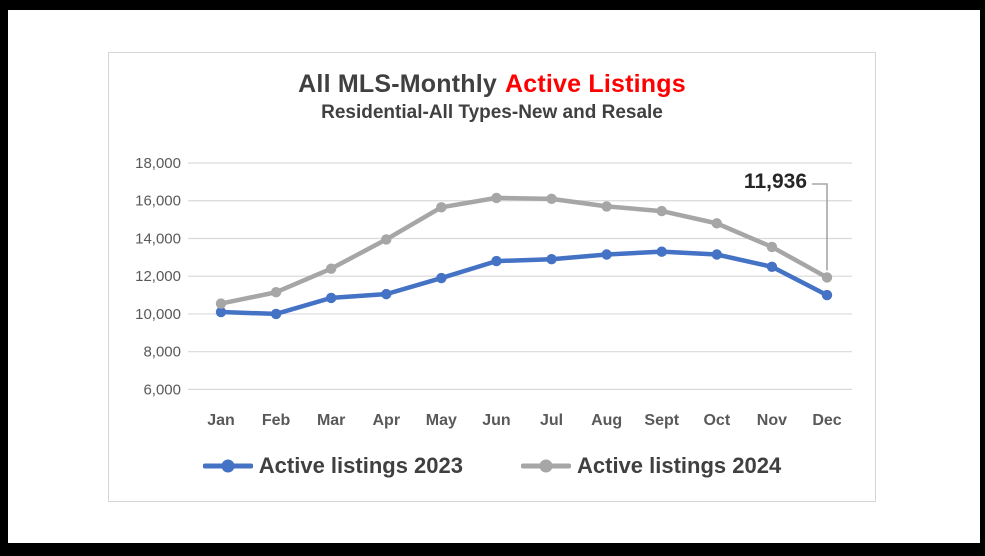  I want to click on y-axis-tick-label: 14,000, so click(158, 238).